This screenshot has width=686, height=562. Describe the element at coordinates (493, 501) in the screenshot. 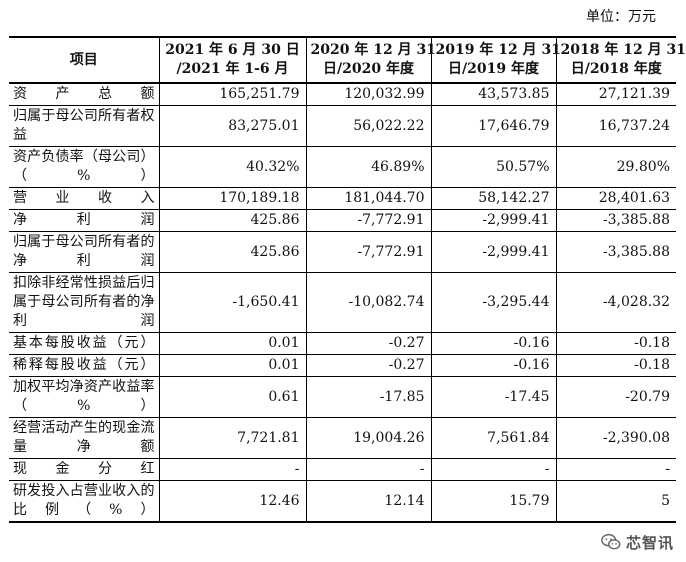

I see `cell-value: 15.79` at that location.